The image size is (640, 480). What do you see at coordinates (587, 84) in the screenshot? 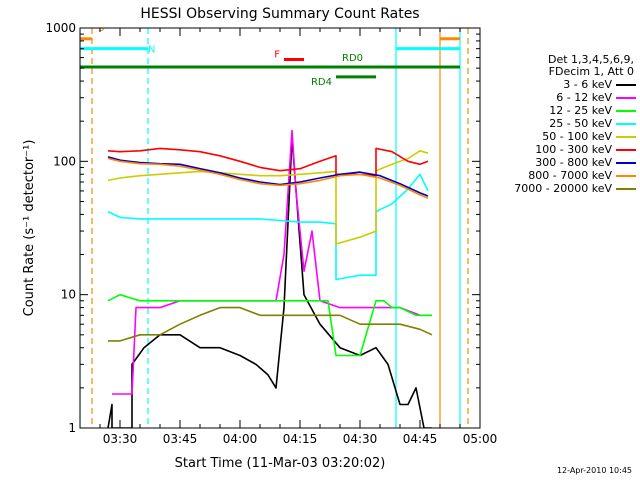
I see `legend-entry-label: 3 - 6 keV` at bounding box center [587, 84].